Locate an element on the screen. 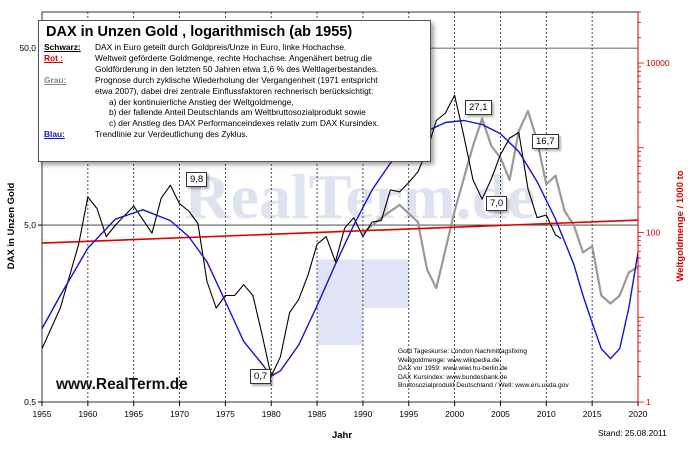  y2-tick-label: 1 is located at coordinates (648, 402).